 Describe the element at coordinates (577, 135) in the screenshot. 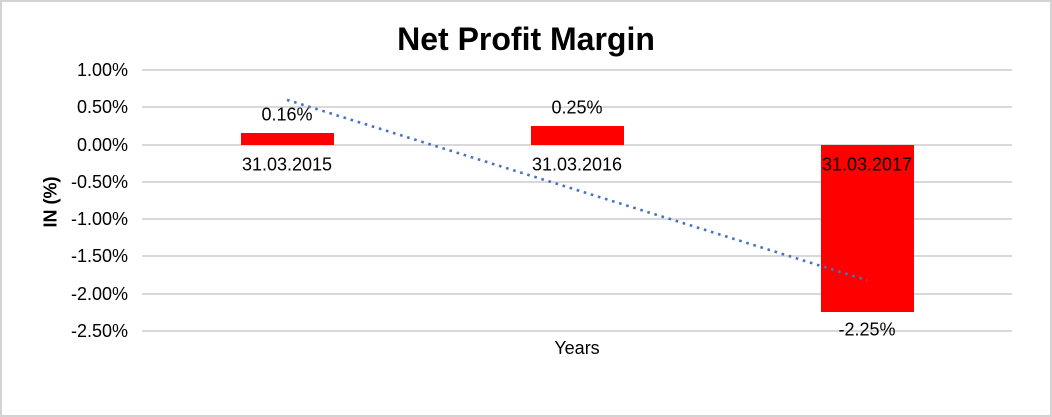

I see `bar-31.03.2016` at that location.